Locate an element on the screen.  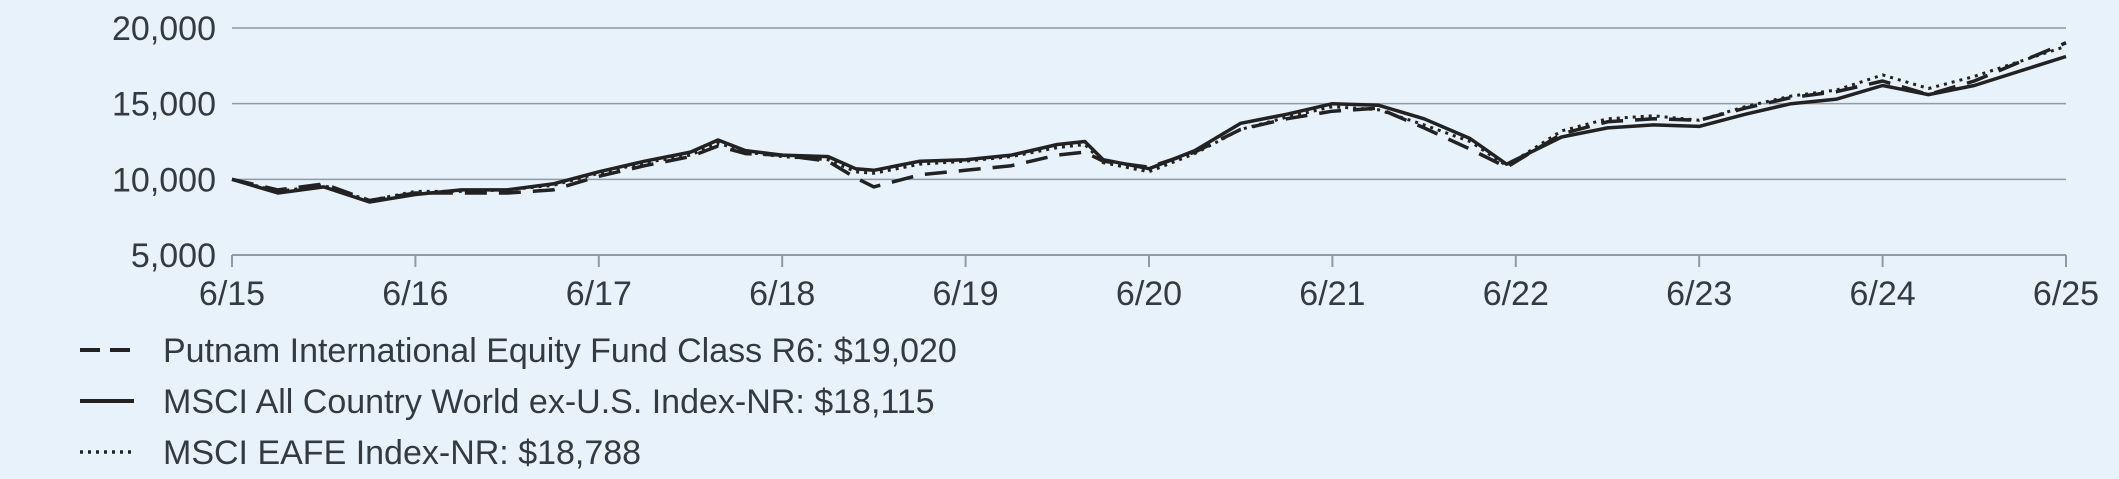
x-tick-label: 6/24 is located at coordinates (1883, 294).